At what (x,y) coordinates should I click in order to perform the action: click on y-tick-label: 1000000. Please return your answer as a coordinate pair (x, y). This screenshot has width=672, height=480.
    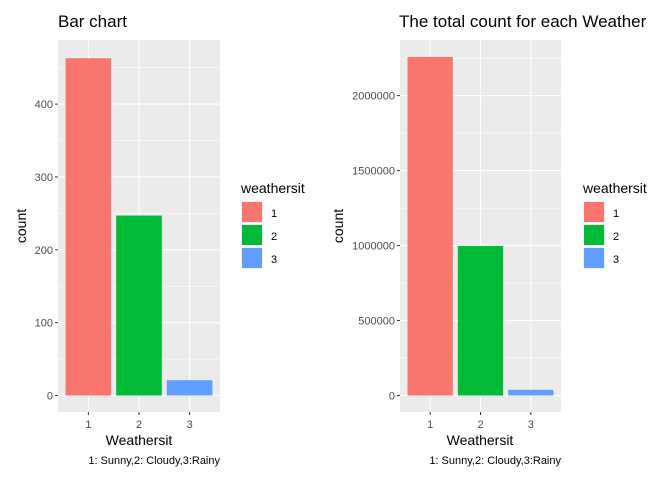
    Looking at the image, I should click on (373, 247).